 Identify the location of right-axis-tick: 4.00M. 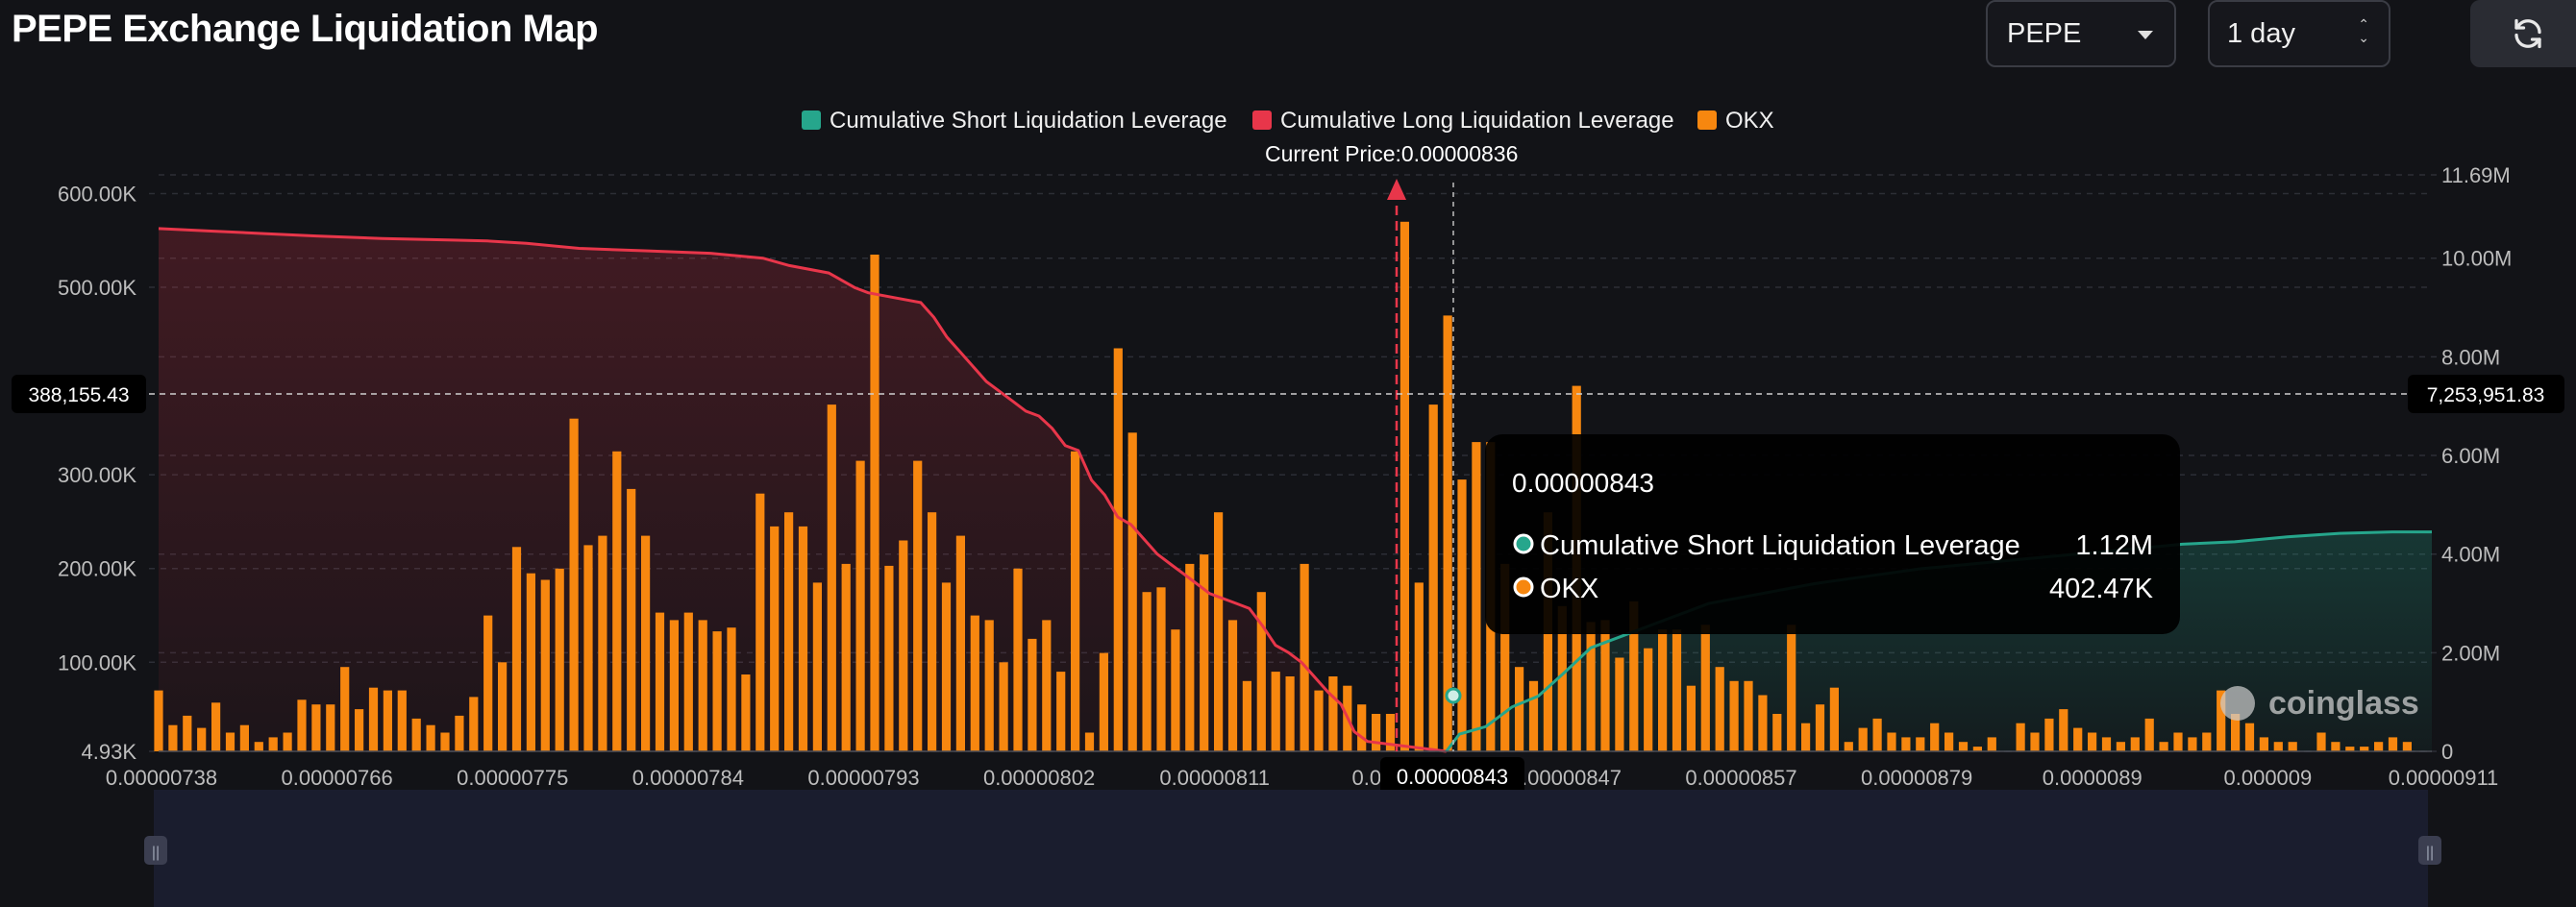
(2471, 555).